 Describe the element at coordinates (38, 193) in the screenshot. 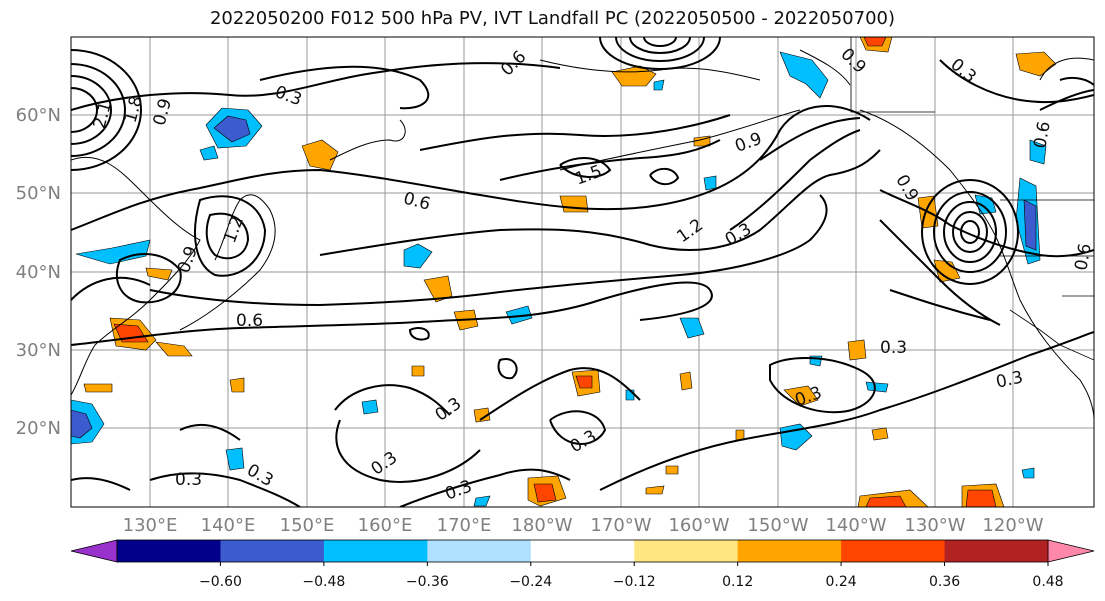

I see `lat-label-50n: 50°N` at that location.